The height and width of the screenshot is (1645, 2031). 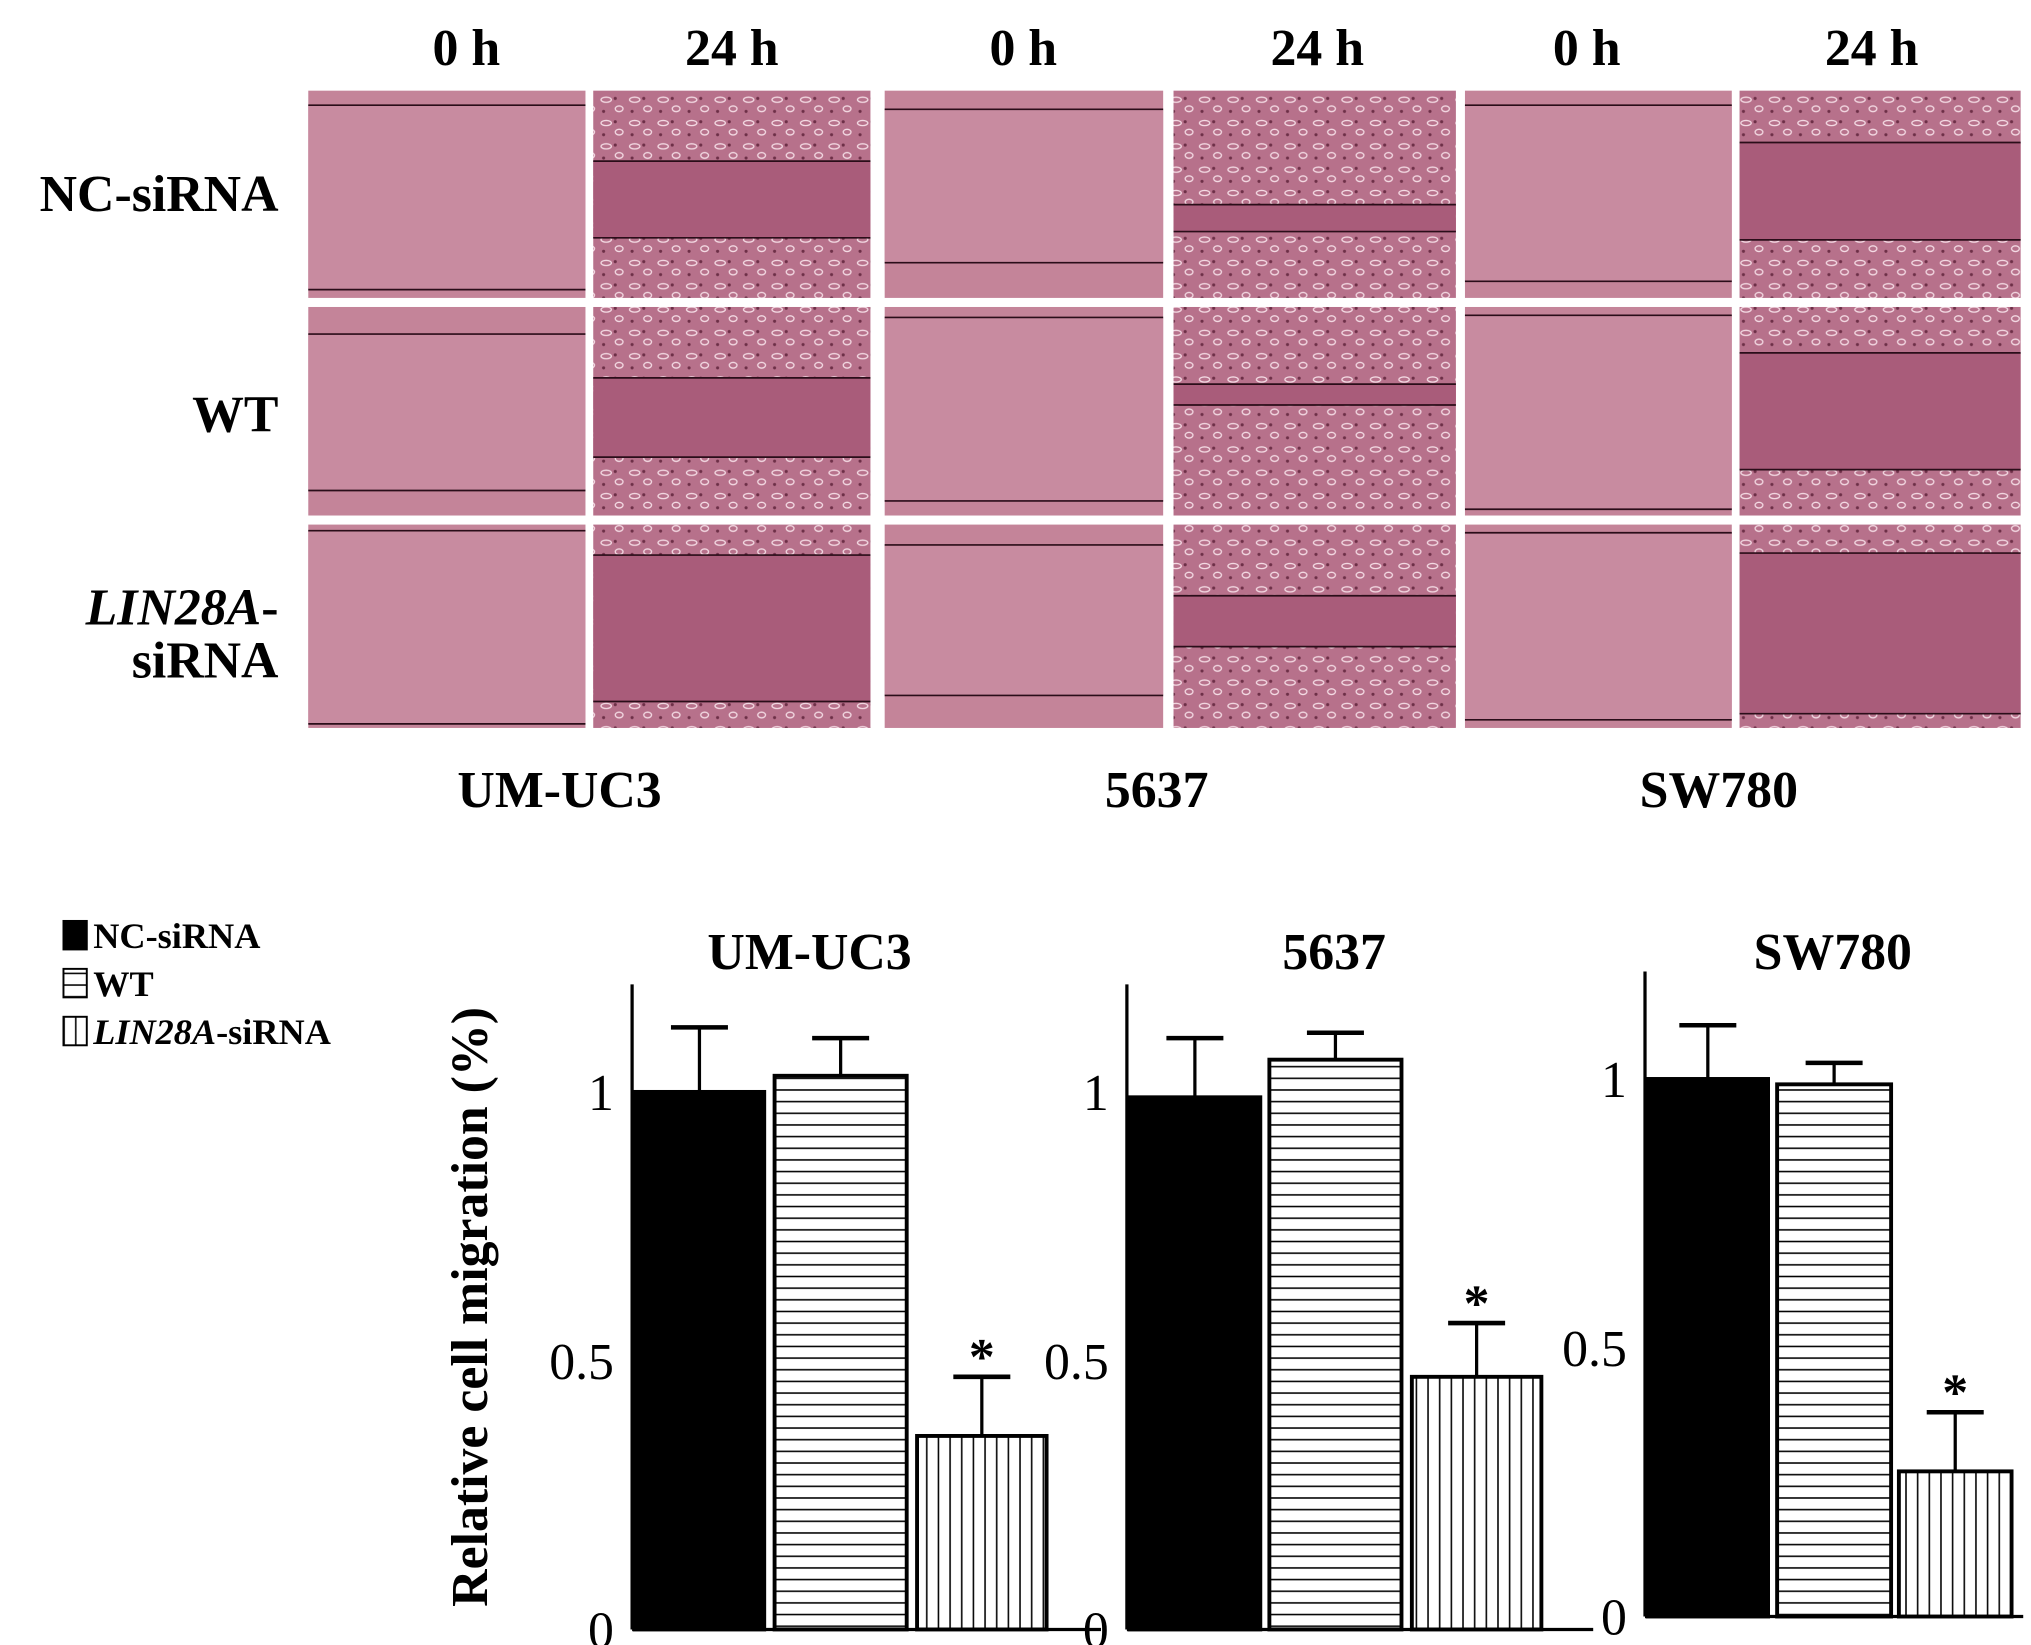 I want to click on legend-label: LIN28A-siRNA, so click(x=211, y=1032).